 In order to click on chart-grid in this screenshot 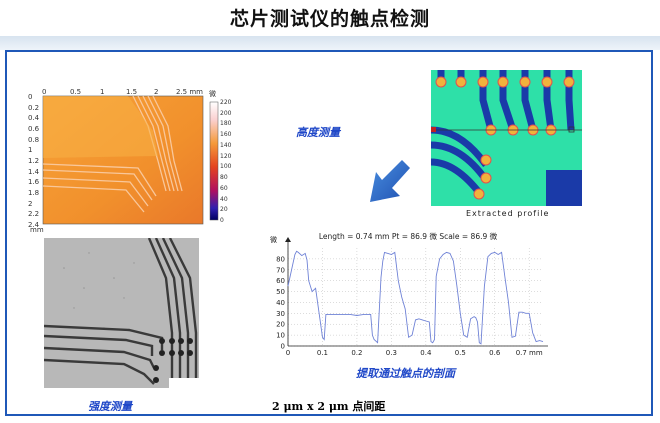, I will do `click(415, 297)`.